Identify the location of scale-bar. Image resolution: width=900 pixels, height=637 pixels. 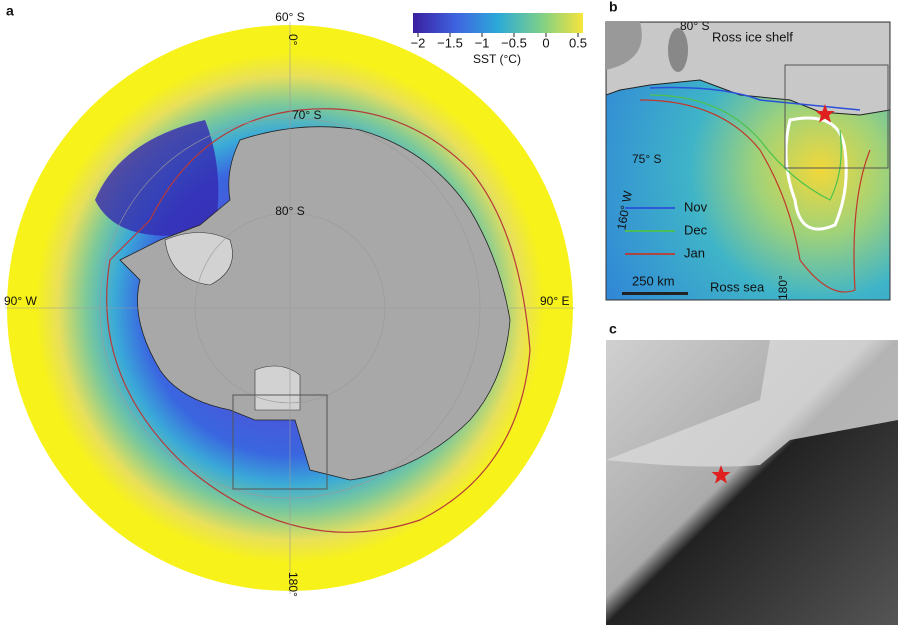
(655, 293).